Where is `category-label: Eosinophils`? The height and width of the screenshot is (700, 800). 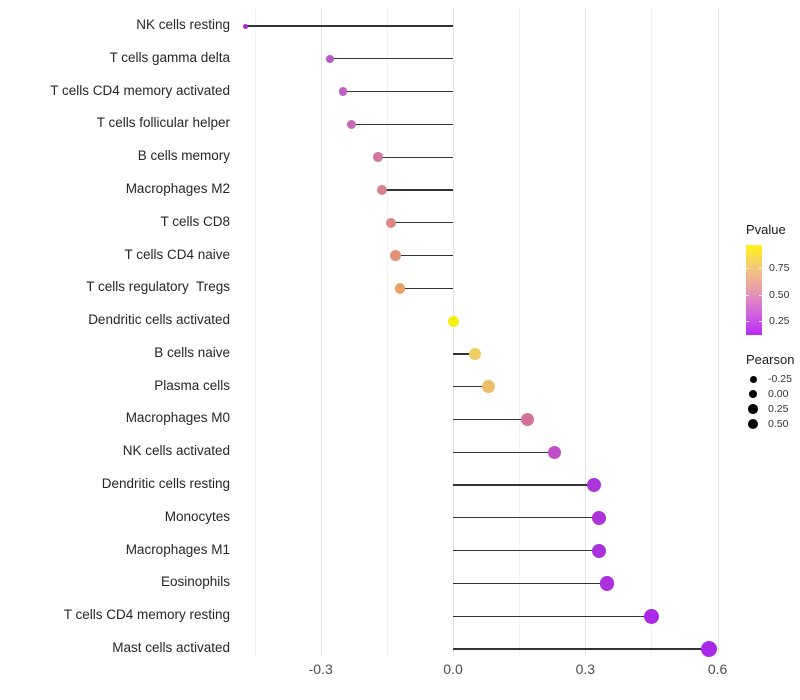
category-label: Eosinophils is located at coordinates (195, 582).